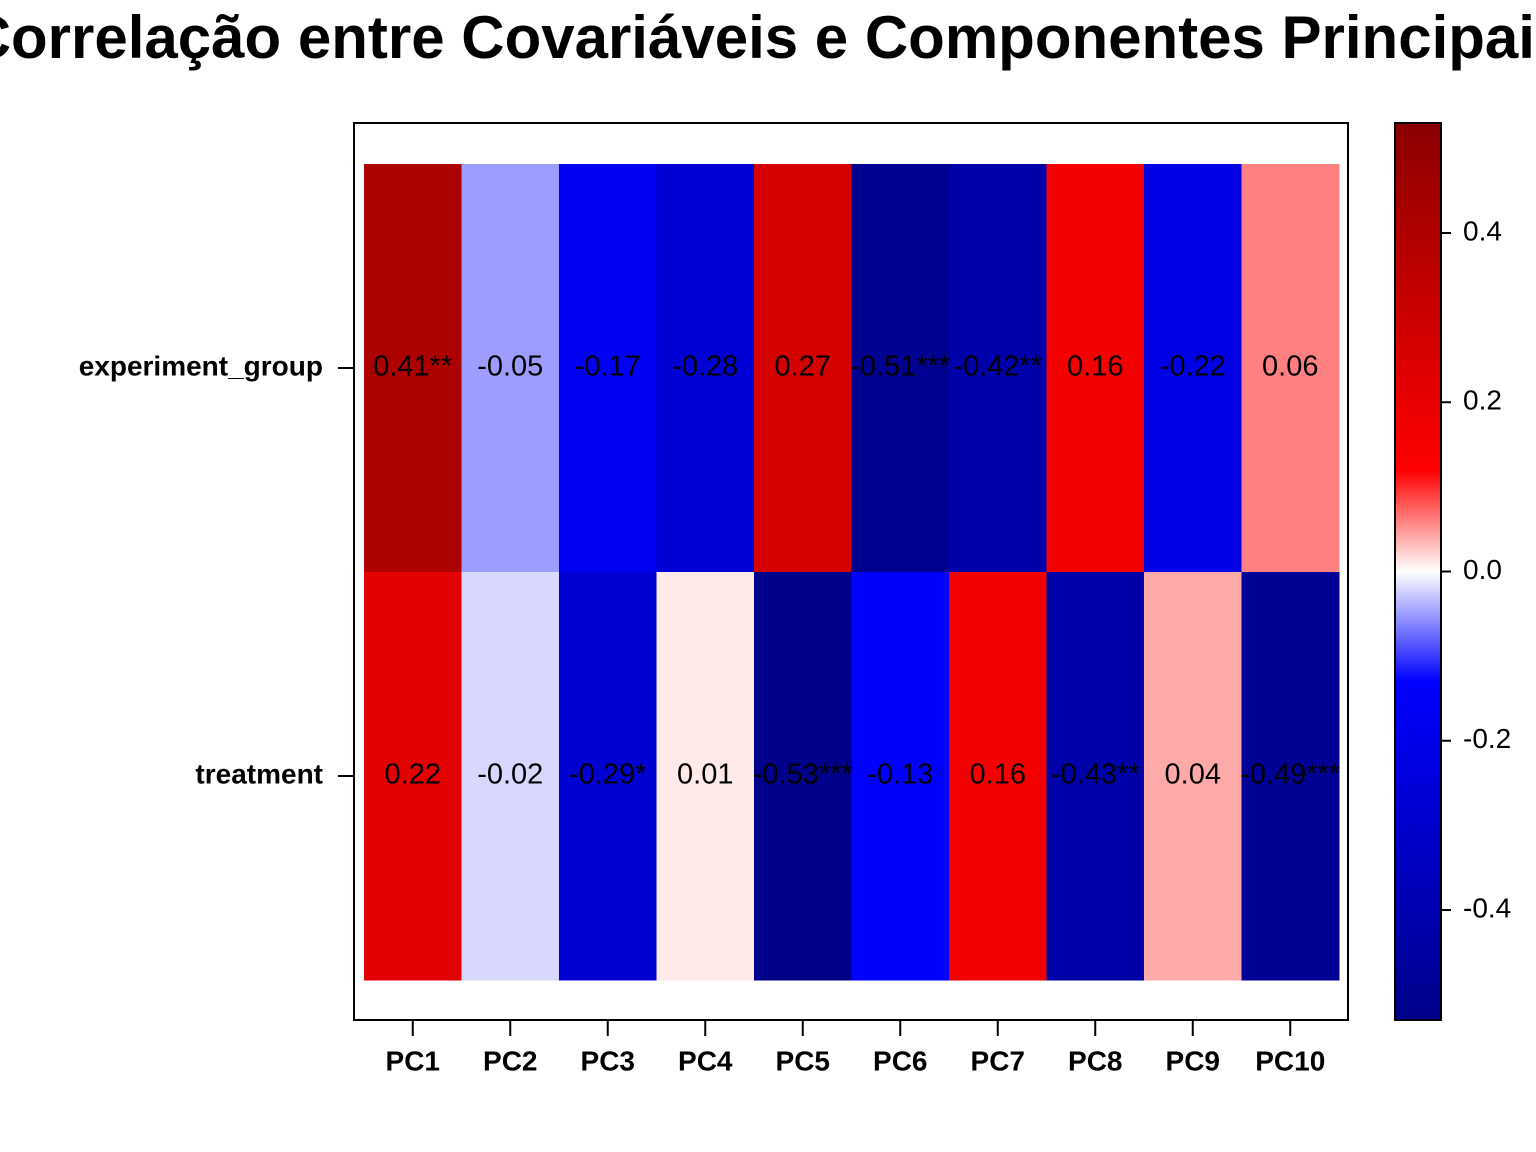 The image size is (1536, 1152). I want to click on cell-label: -0.05, so click(510, 367).